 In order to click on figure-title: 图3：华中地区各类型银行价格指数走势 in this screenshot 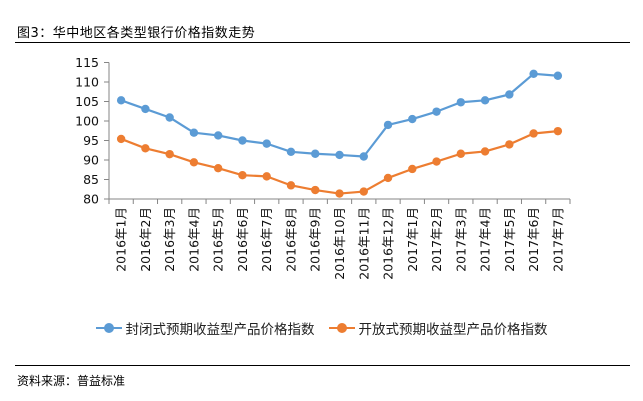, I will do `click(136, 33)`.